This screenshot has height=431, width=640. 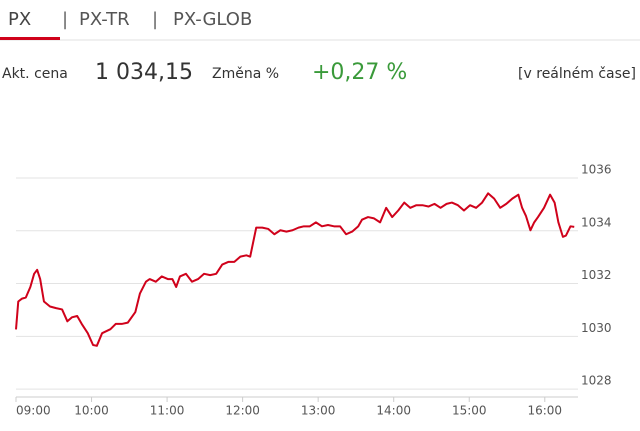 I want to click on y-tick-label: 1030, so click(x=596, y=328).